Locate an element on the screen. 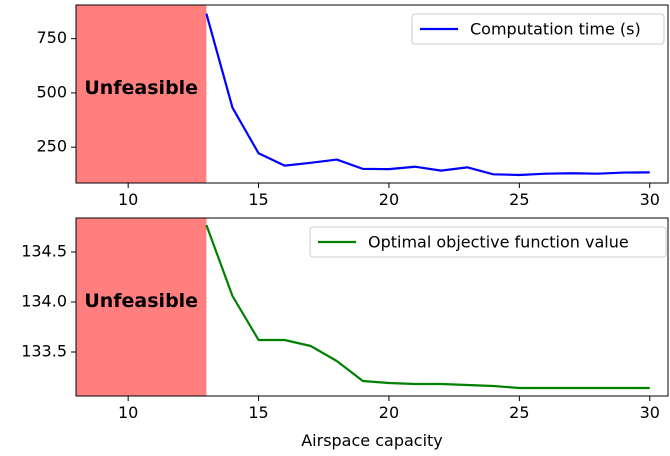 This screenshot has width=670, height=456. y-tick-label: 500 is located at coordinates (51, 91).